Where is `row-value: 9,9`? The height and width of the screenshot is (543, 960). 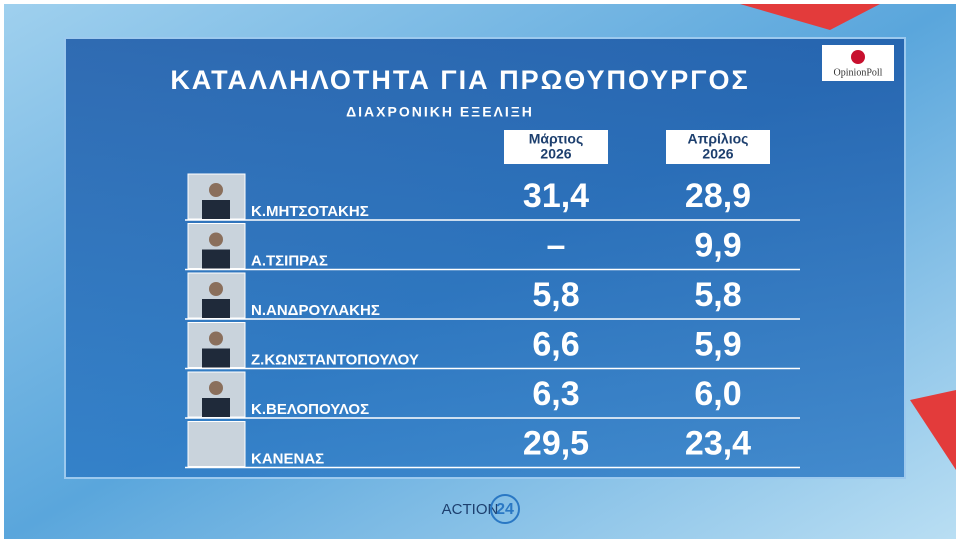 row-value: 9,9 is located at coordinates (717, 245).